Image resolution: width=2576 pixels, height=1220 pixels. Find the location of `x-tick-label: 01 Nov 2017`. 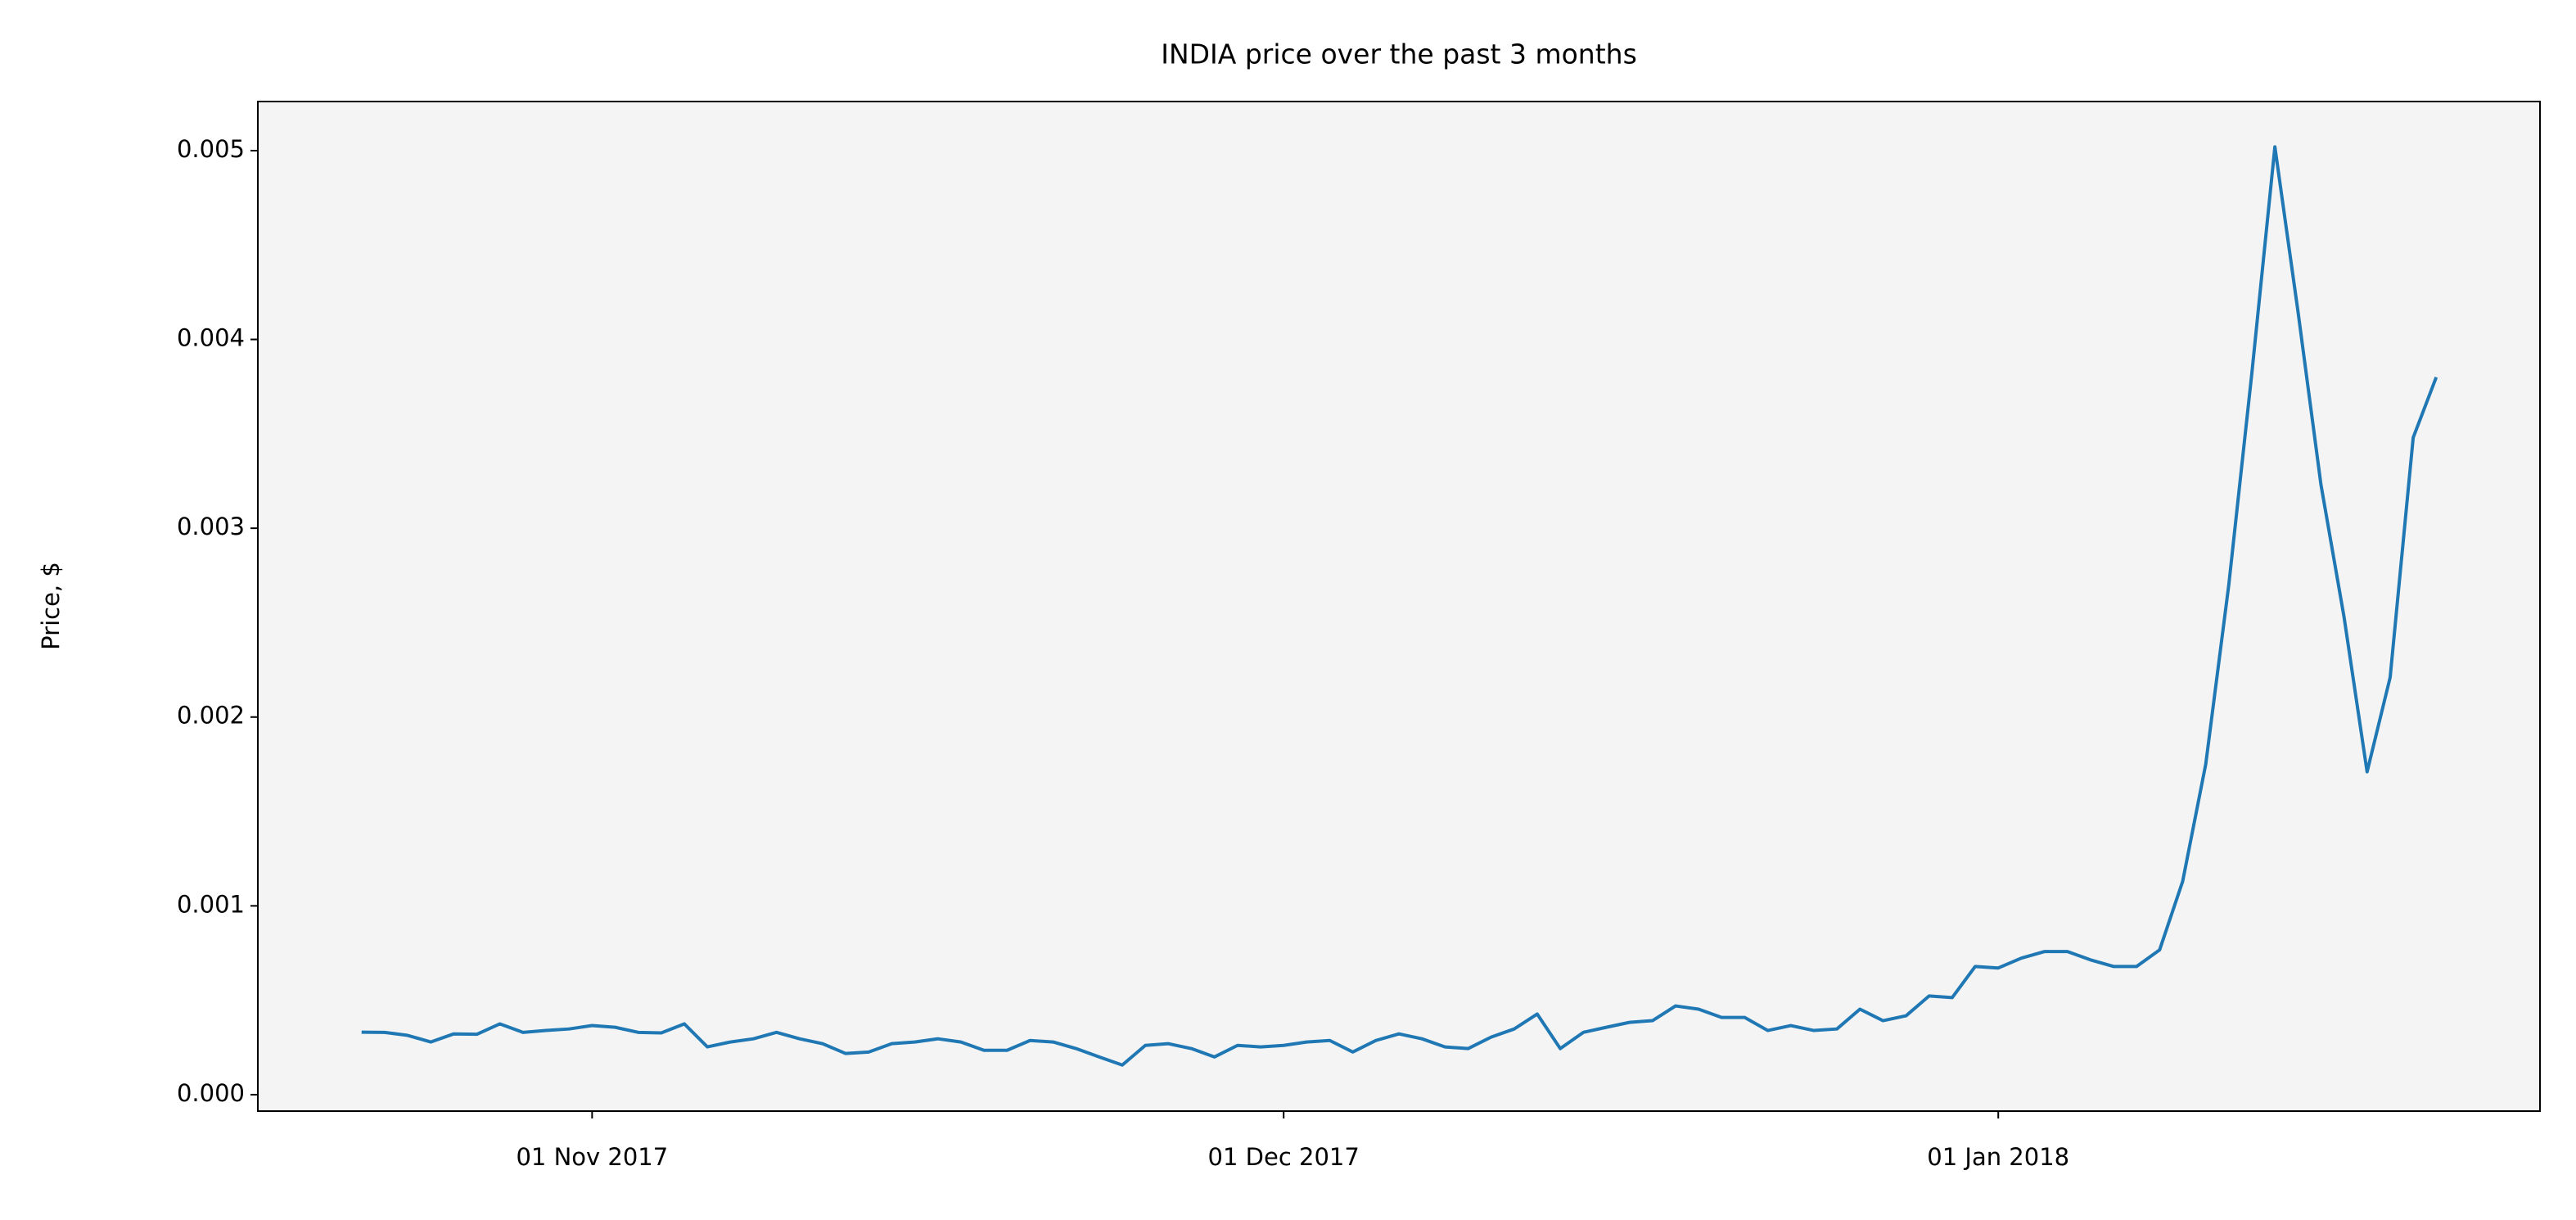

x-tick-label: 01 Nov 2017 is located at coordinates (592, 1157).